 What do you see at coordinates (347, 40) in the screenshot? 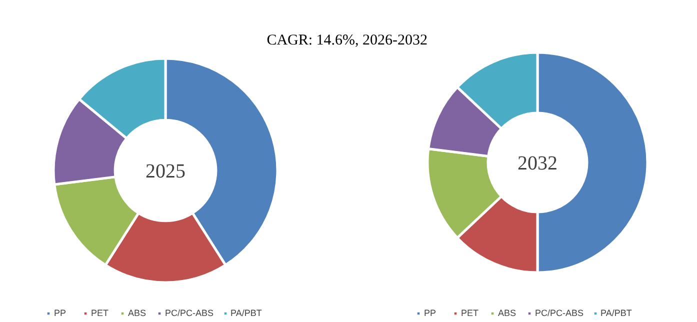
I see `text: CAGR: 14.6%, 2026-2032` at bounding box center [347, 40].